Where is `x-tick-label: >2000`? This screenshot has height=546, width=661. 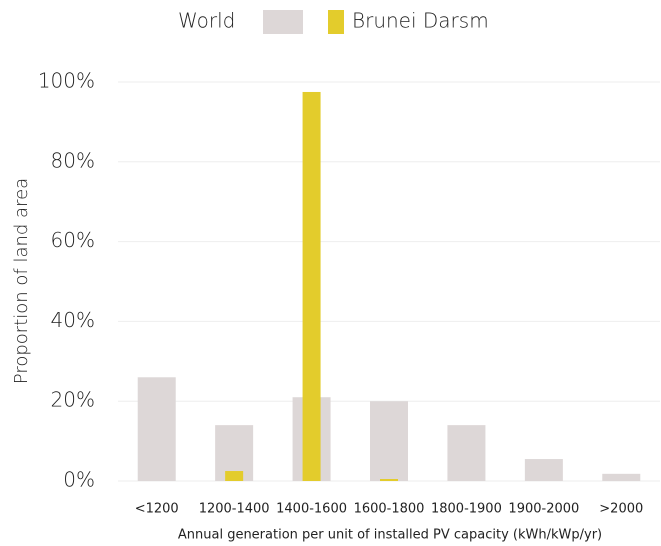
x-tick-label: >2000 is located at coordinates (621, 509).